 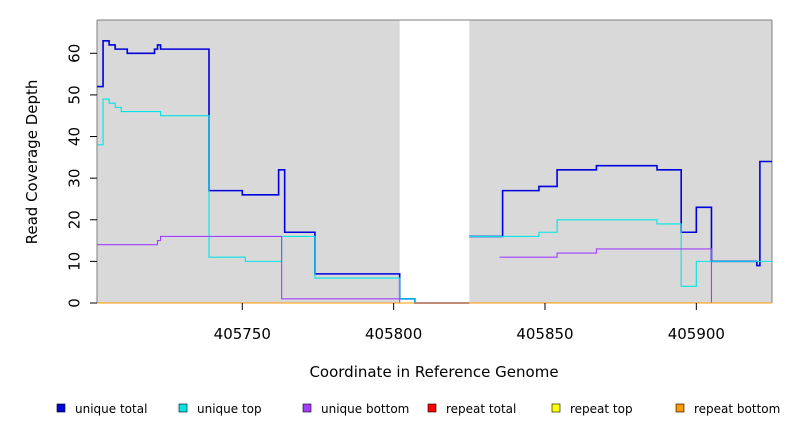 What do you see at coordinates (696, 334) in the screenshot?
I see `x-tick-label: 405900` at bounding box center [696, 334].